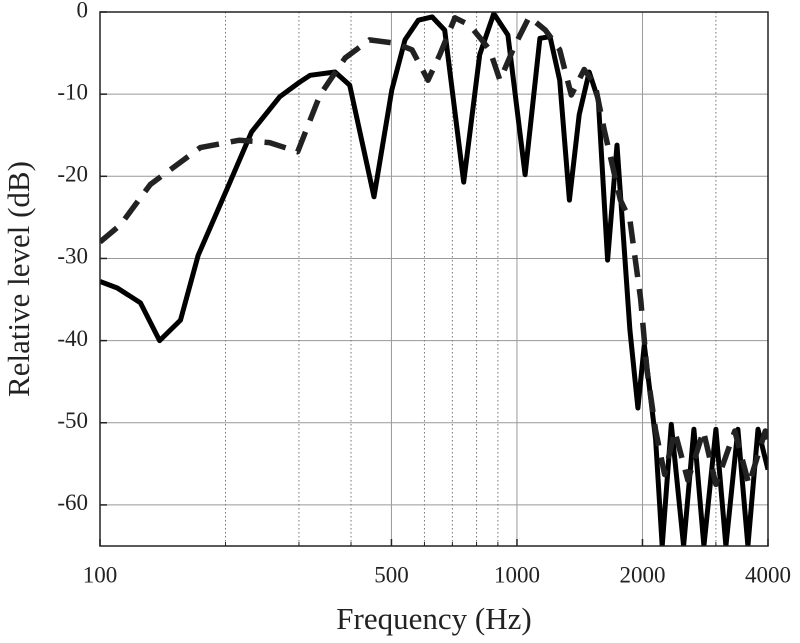 This screenshot has height=643, width=800. Describe the element at coordinates (18, 279) in the screenshot. I see `y-axis-label: Relative level (dB)` at that location.